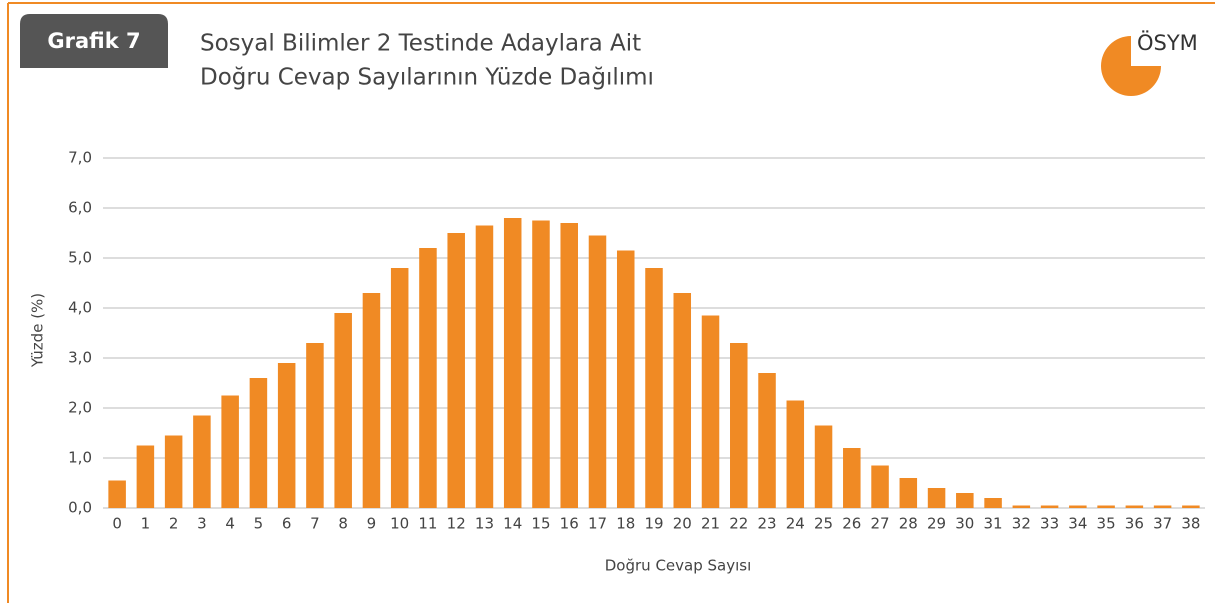 The image size is (1215, 603). What do you see at coordinates (1131, 66) in the screenshot?
I see `logo-mark` at bounding box center [1131, 66].